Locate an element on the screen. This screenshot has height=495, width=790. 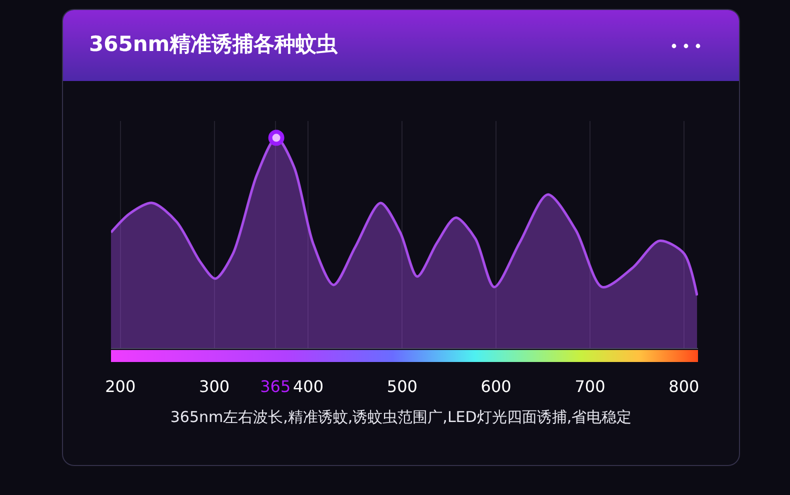
x-tick-label: 200 is located at coordinates (120, 386).